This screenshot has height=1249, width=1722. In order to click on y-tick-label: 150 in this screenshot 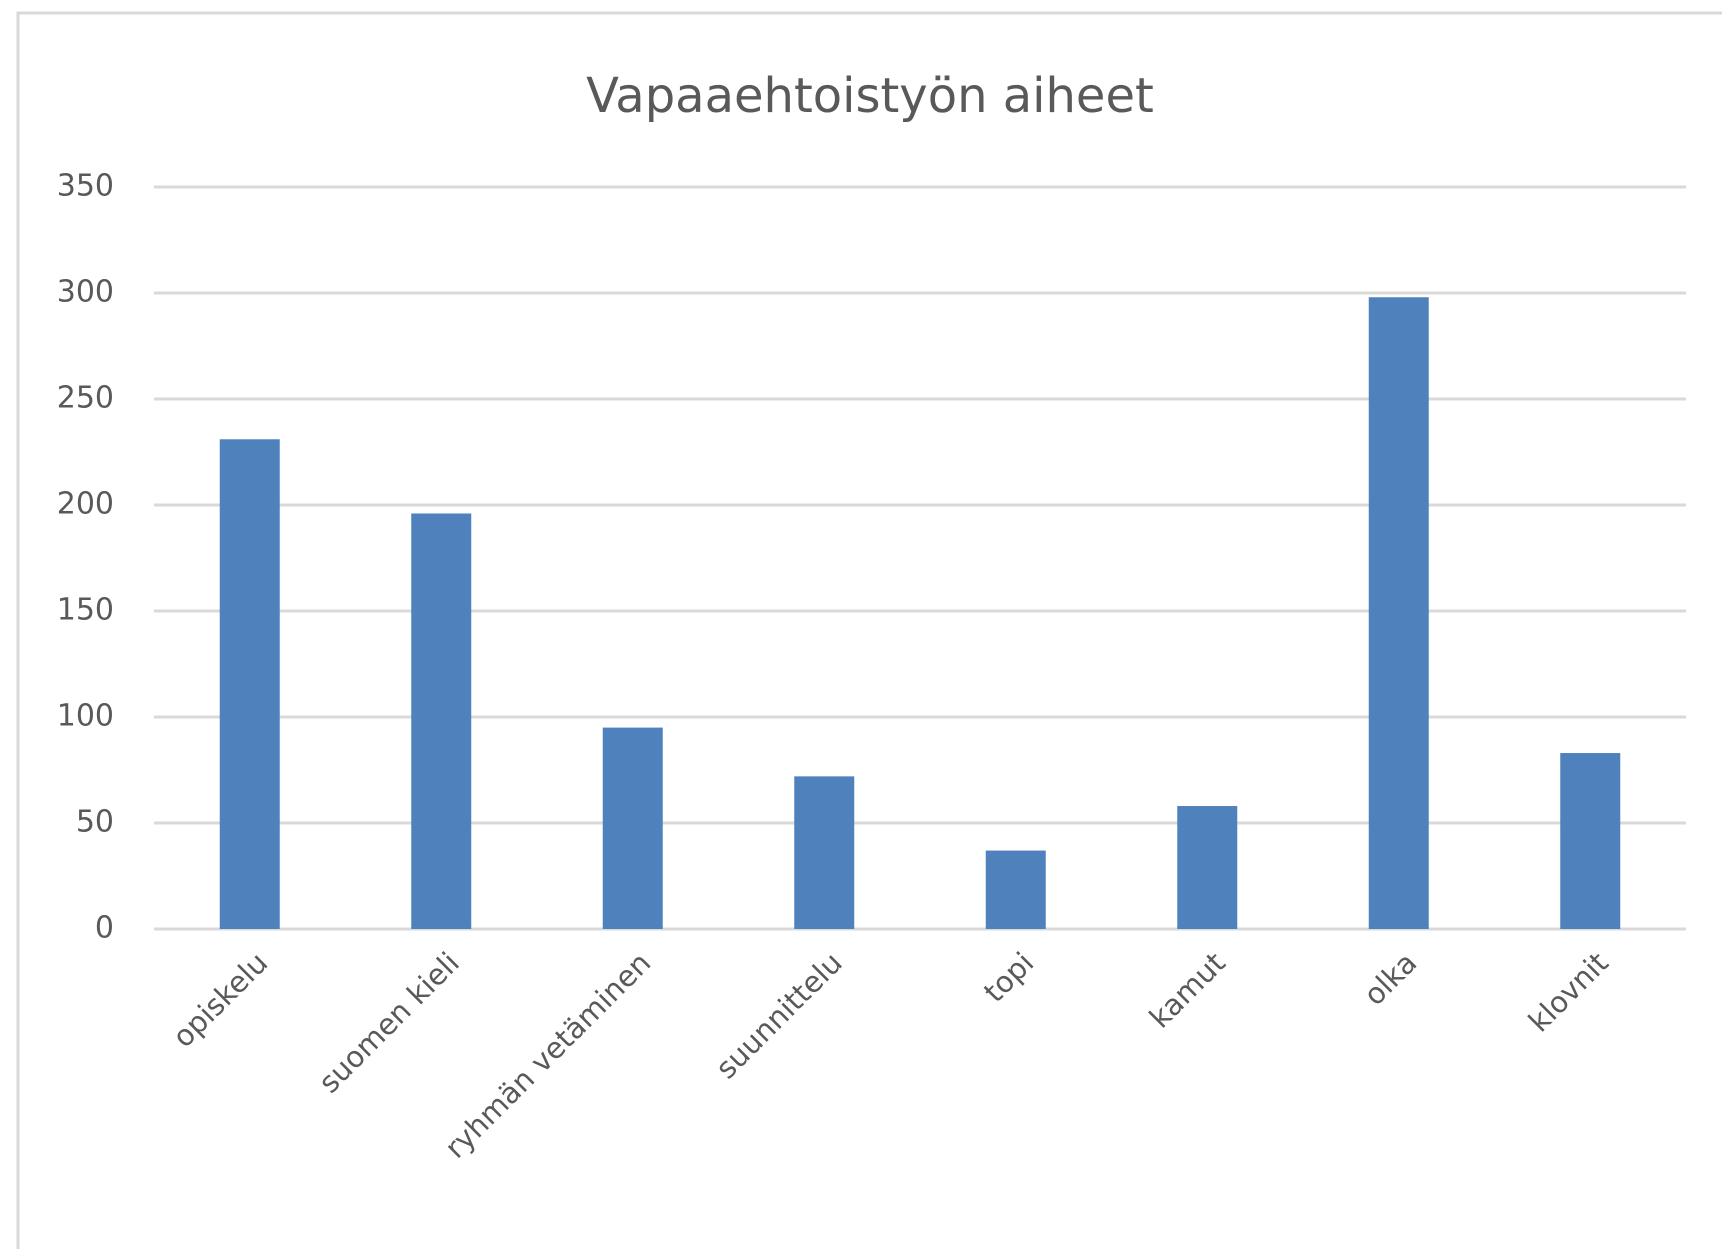, I will do `click(85, 610)`.